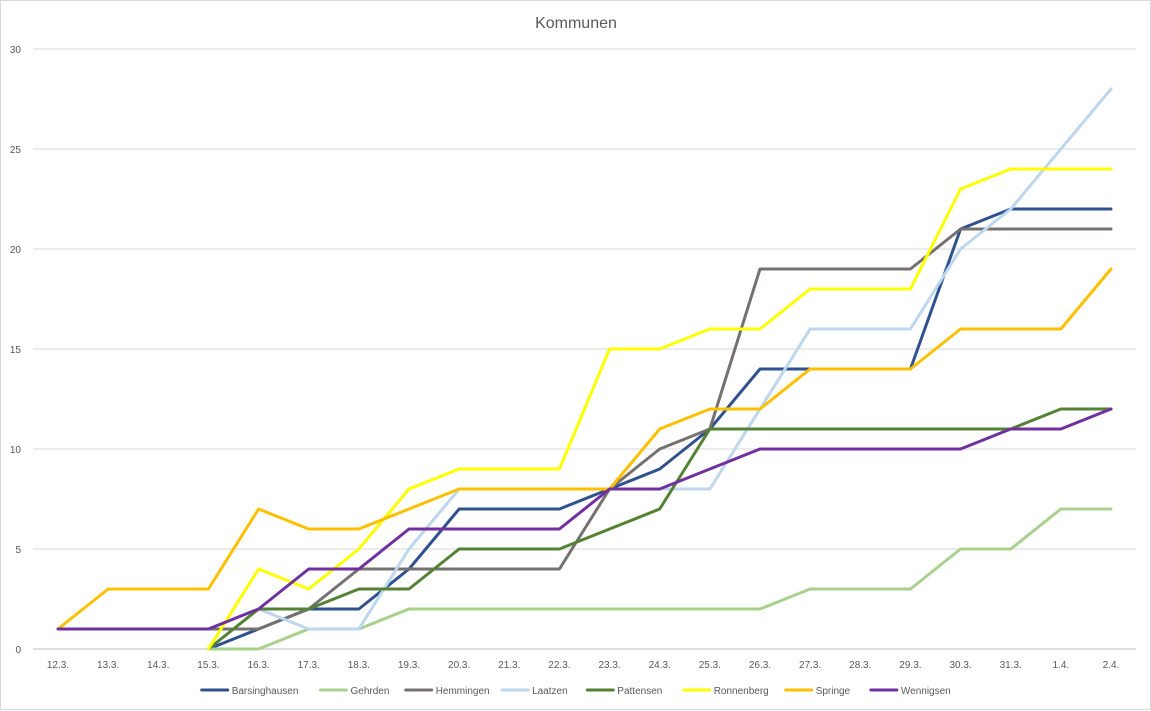 The height and width of the screenshot is (711, 1151). What do you see at coordinates (509, 665) in the screenshot?
I see `x-tick-label: 21.3.` at bounding box center [509, 665].